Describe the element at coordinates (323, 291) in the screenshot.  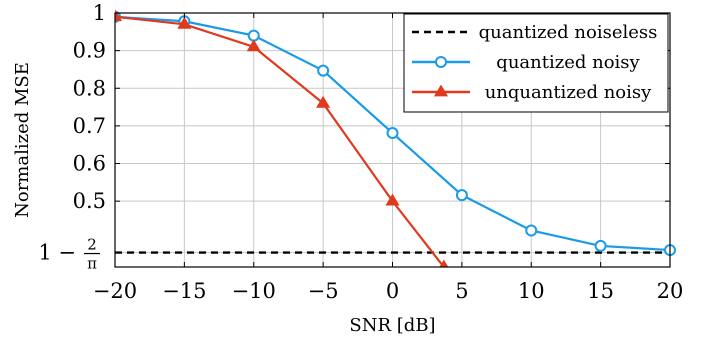
I see `x-tick-label: −5` at that location.